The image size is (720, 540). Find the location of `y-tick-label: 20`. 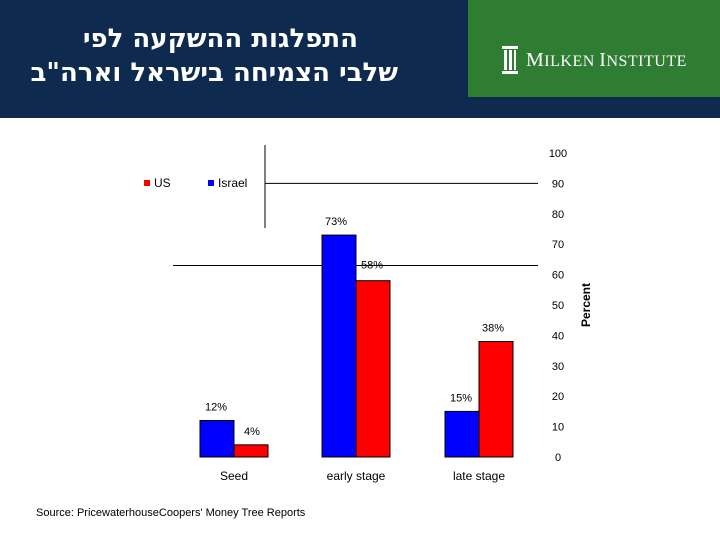

y-tick-label: 20 is located at coordinates (558, 397).